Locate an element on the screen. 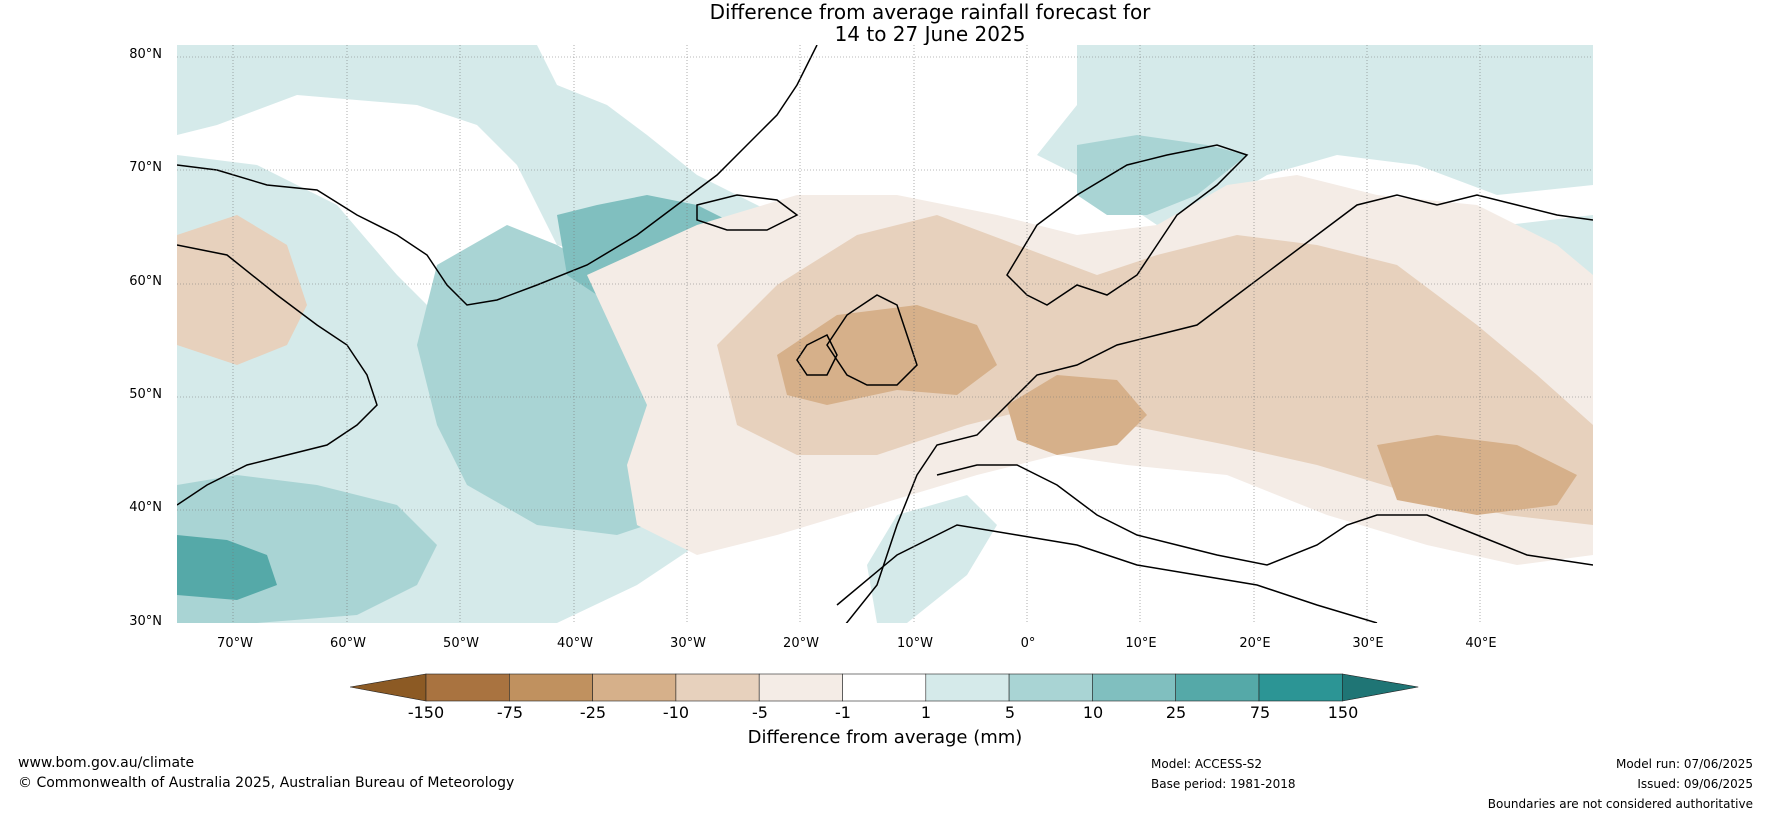 The image size is (1770, 816). lon-label-20w: 20°W is located at coordinates (801, 643).